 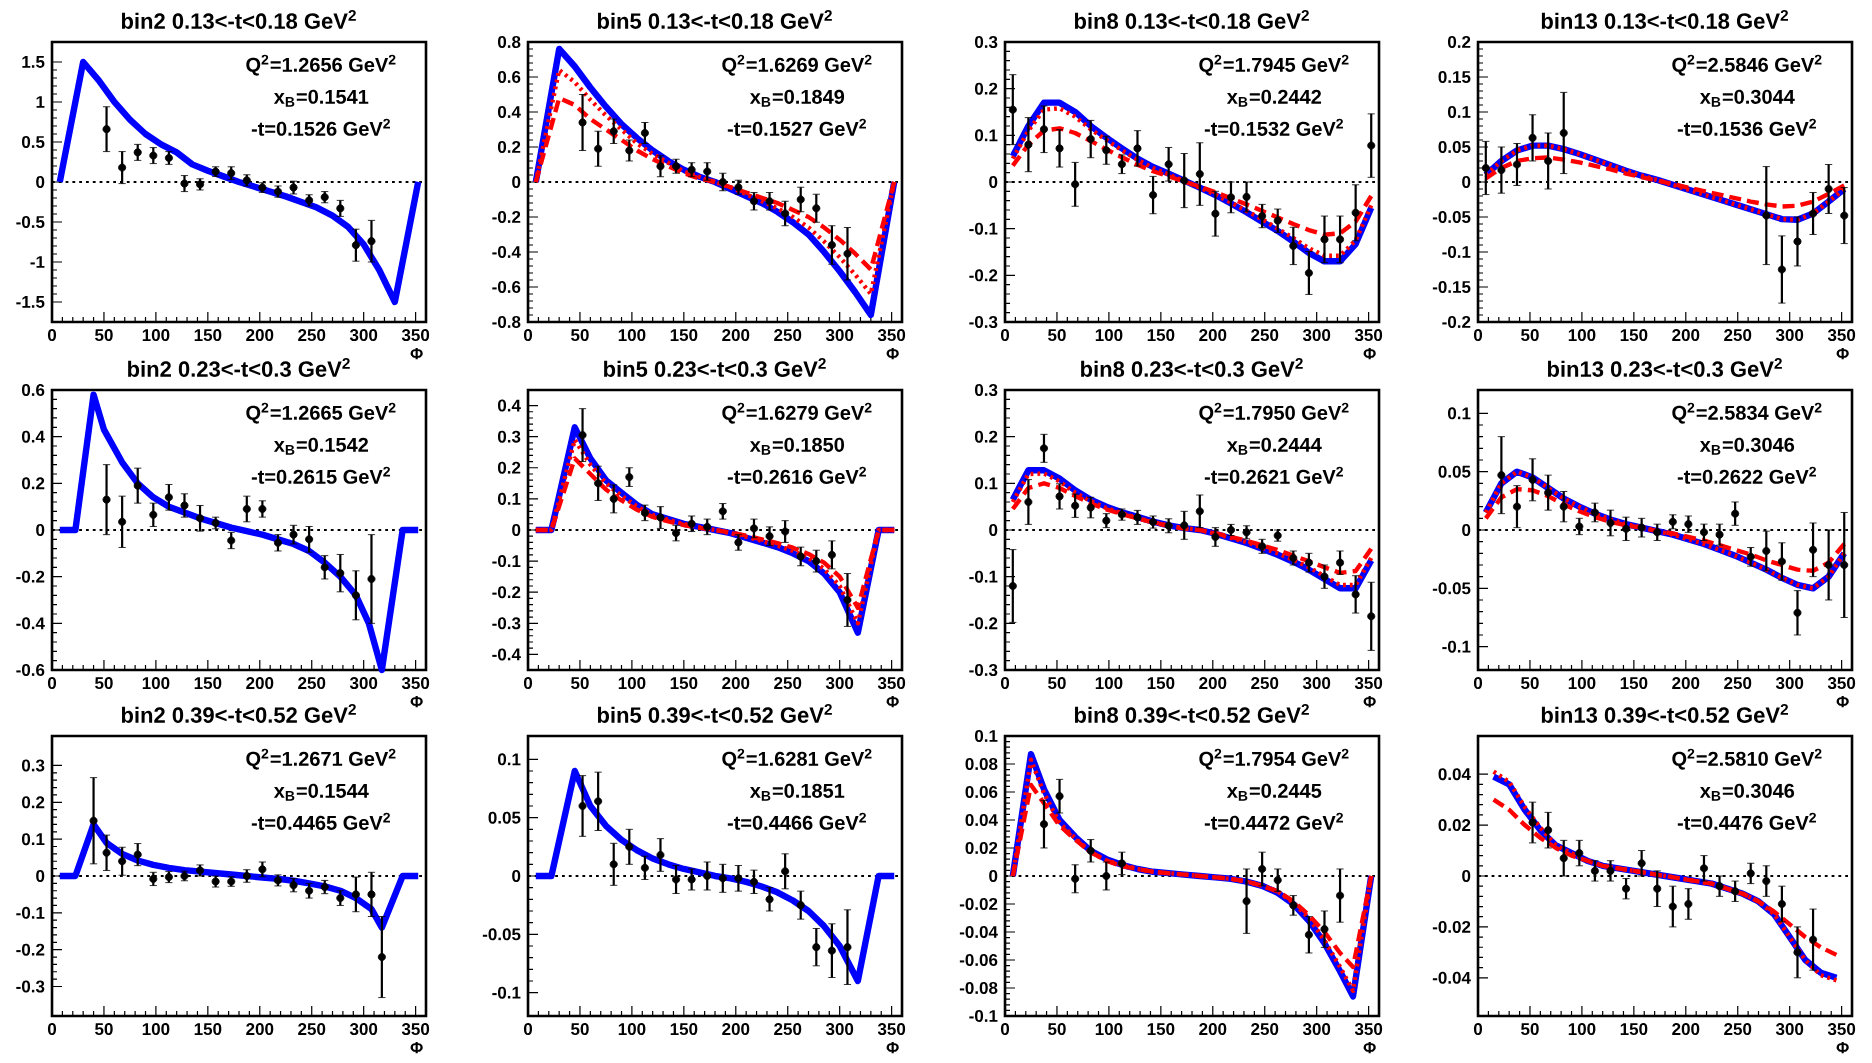 What do you see at coordinates (1747, 65) in the screenshot?
I see `annotation: Q$^{2}$=2.5846 GeV$^{2}$` at bounding box center [1747, 65].